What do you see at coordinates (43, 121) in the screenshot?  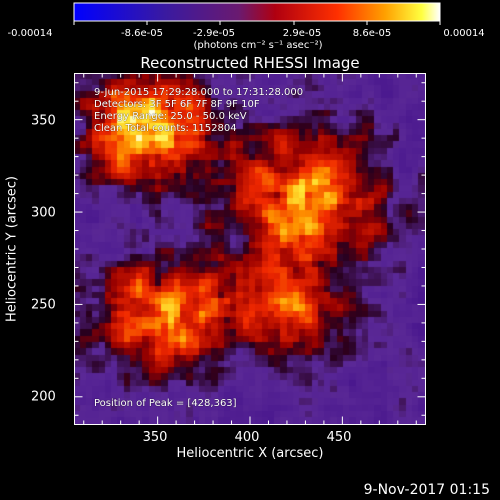 I see `y-tick-label: 350` at bounding box center [43, 121].